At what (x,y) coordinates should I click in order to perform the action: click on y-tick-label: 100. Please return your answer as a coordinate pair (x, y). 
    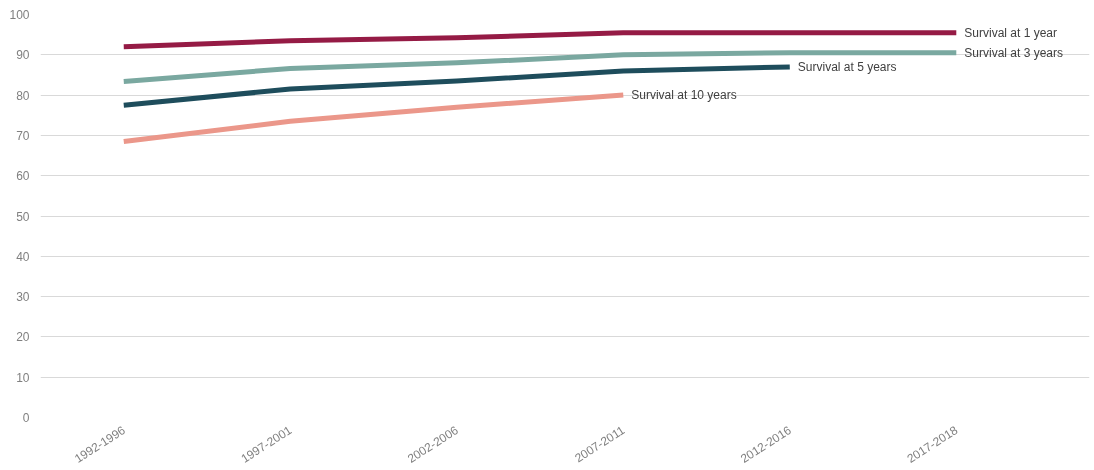
    Looking at the image, I should click on (19, 15).